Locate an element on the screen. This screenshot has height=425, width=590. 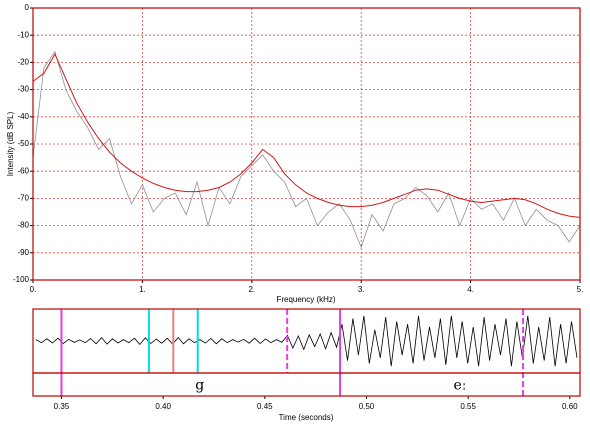
waveform is located at coordinates (306, 341).